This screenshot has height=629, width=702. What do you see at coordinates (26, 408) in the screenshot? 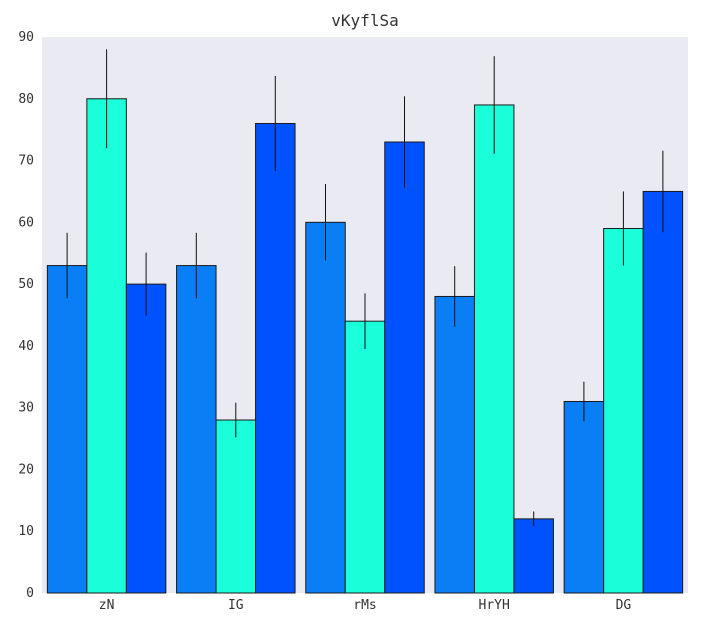
I see `y-tick-label: 30` at bounding box center [26, 408].